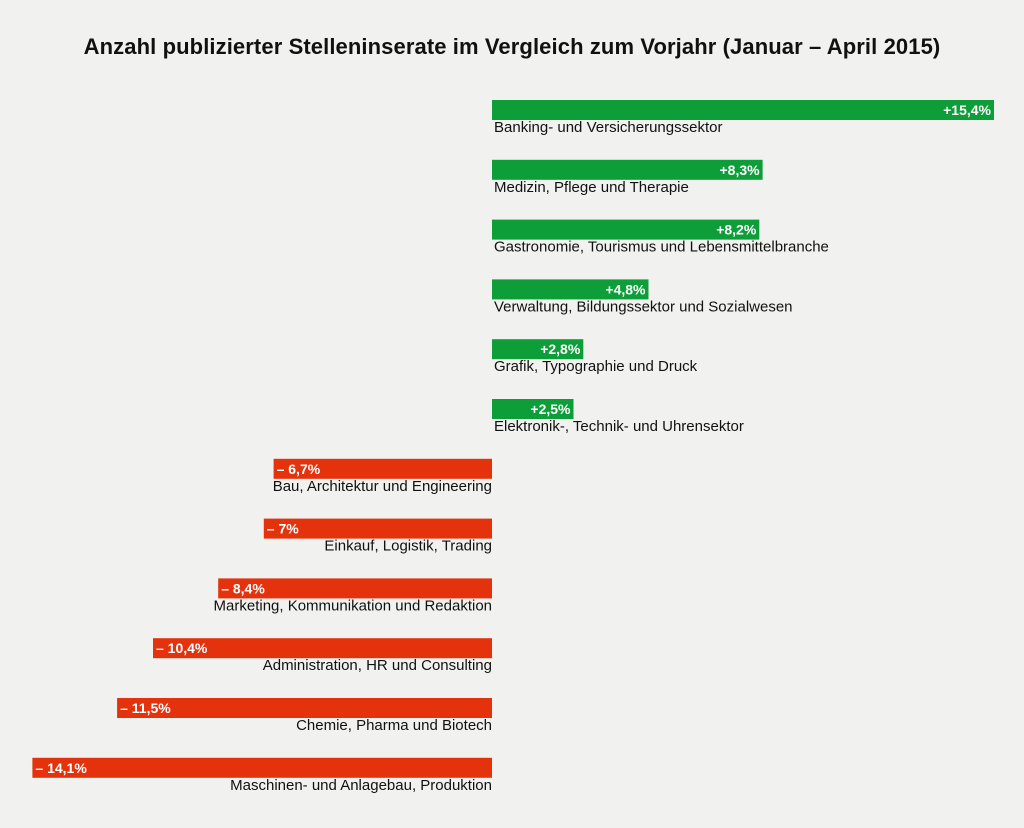 Image resolution: width=1024 pixels, height=828 pixels. What do you see at coordinates (608, 127) in the screenshot?
I see `category-label: Banking- und Versicherungssektor` at bounding box center [608, 127].